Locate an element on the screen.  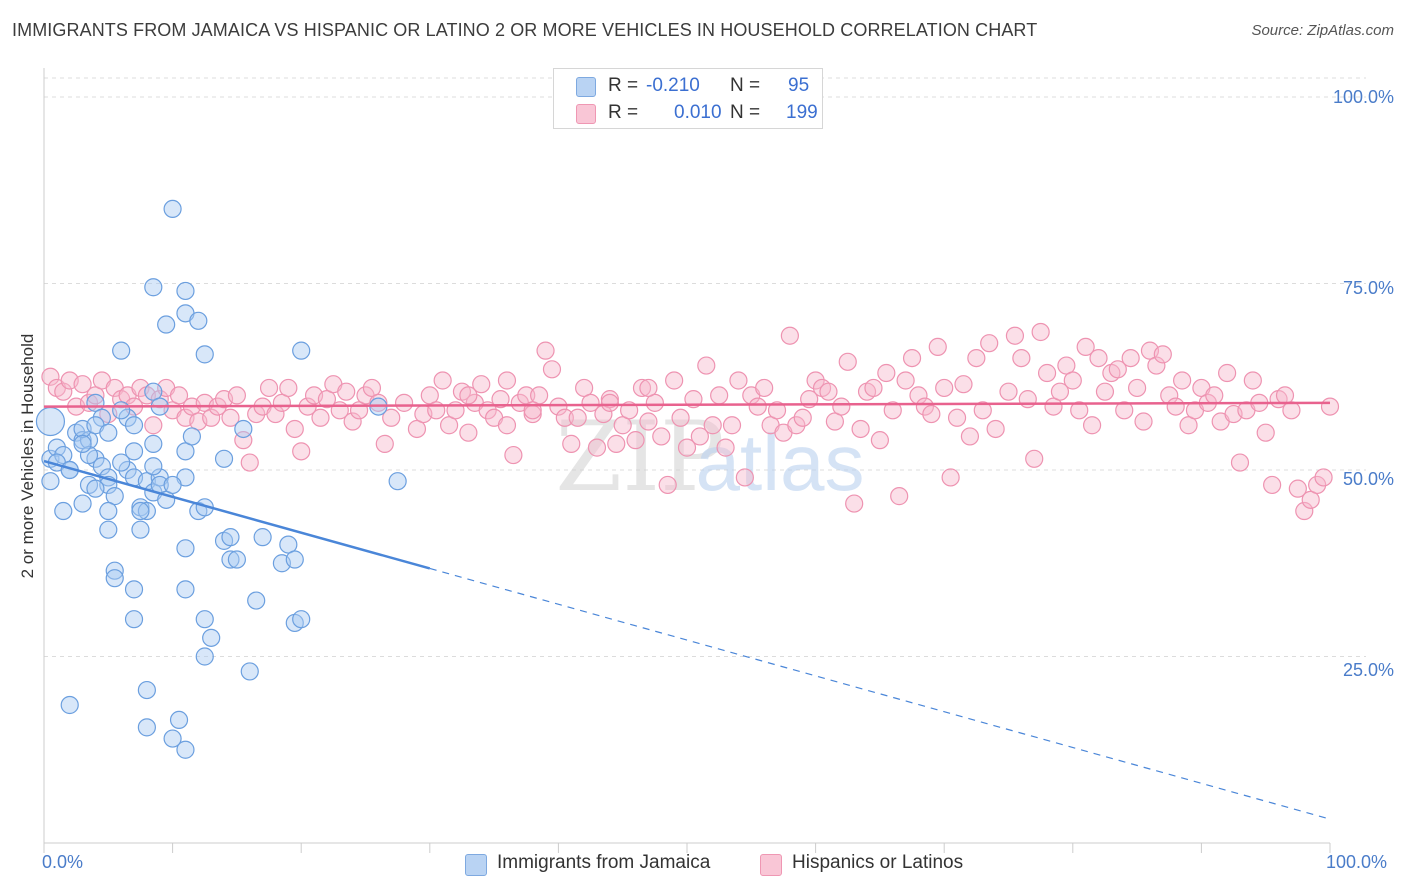
stats-legend: R = -0.210 N = 95 R = 0.010 N = 199 is located at coordinates (688, 98).